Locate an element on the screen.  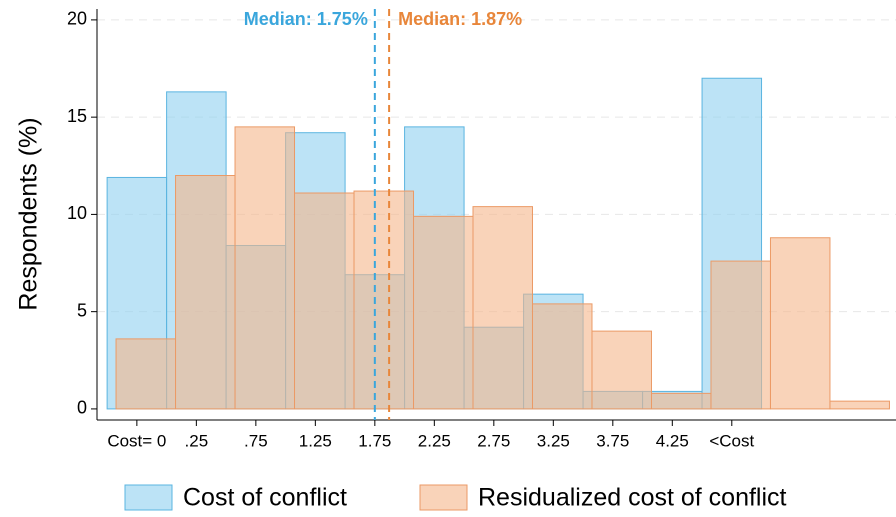
median-label: Median: 1.87% is located at coordinates (460, 19).